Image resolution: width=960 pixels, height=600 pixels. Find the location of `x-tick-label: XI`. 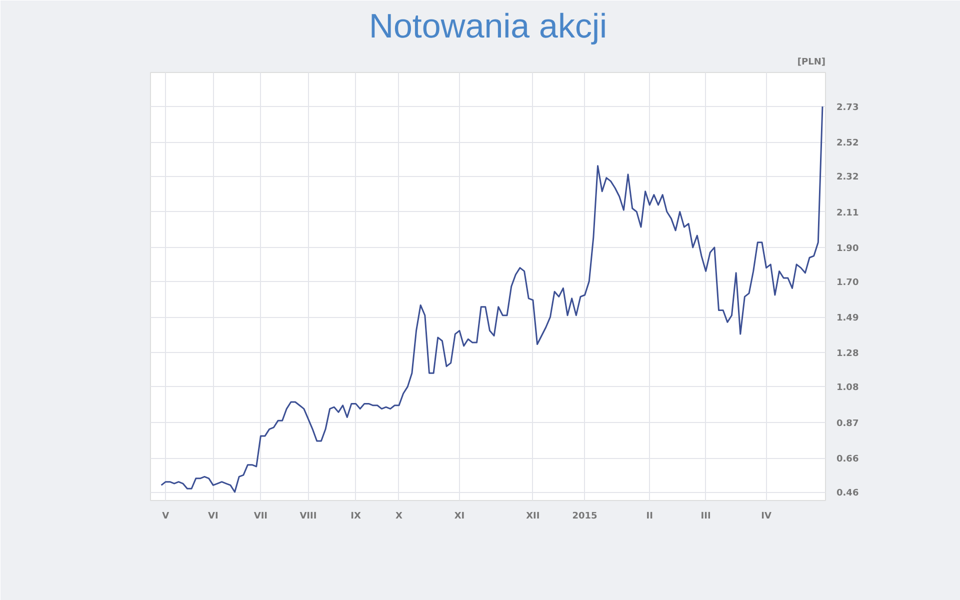

x-tick-label: XI is located at coordinates (459, 517).